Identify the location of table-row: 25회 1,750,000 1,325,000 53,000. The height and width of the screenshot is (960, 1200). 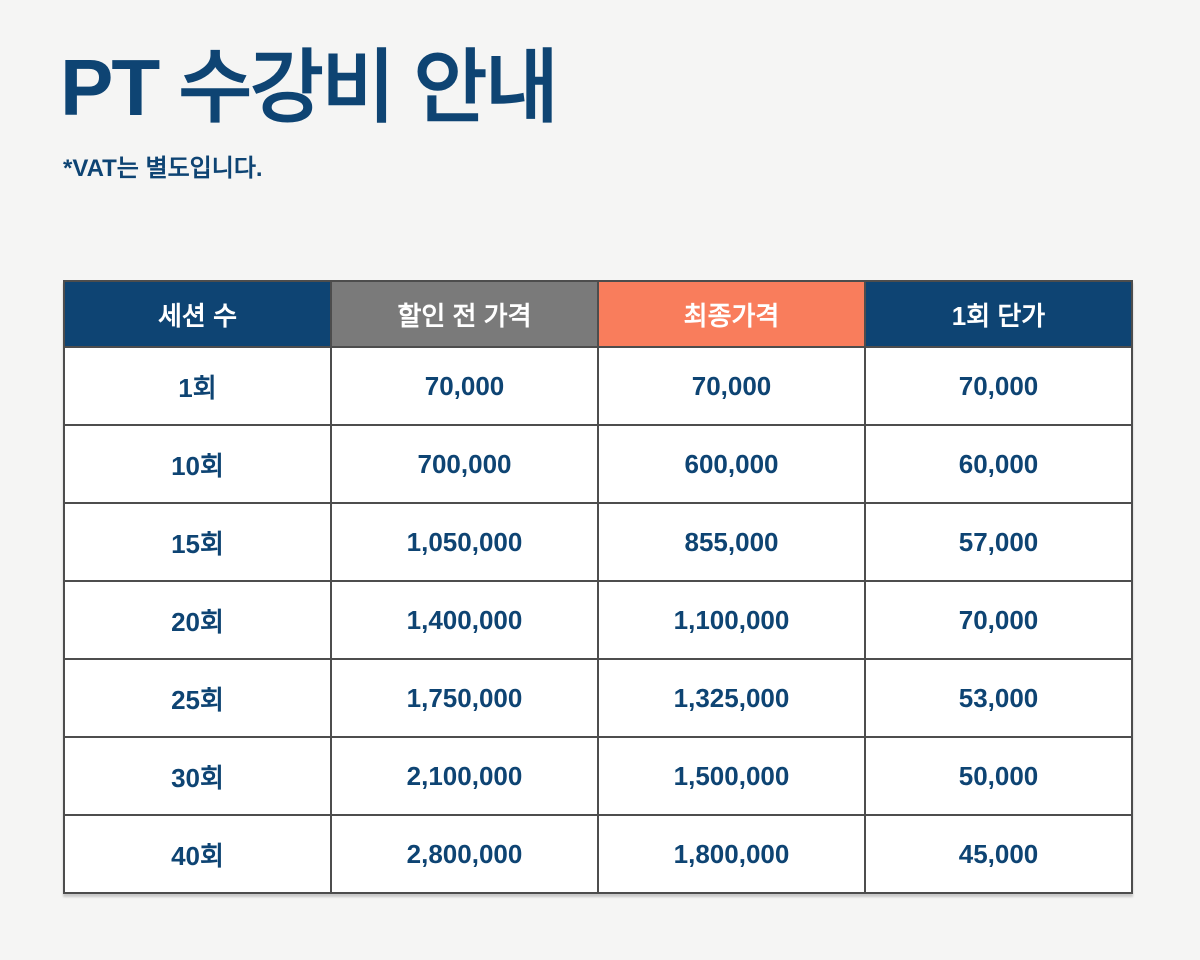
(598, 698).